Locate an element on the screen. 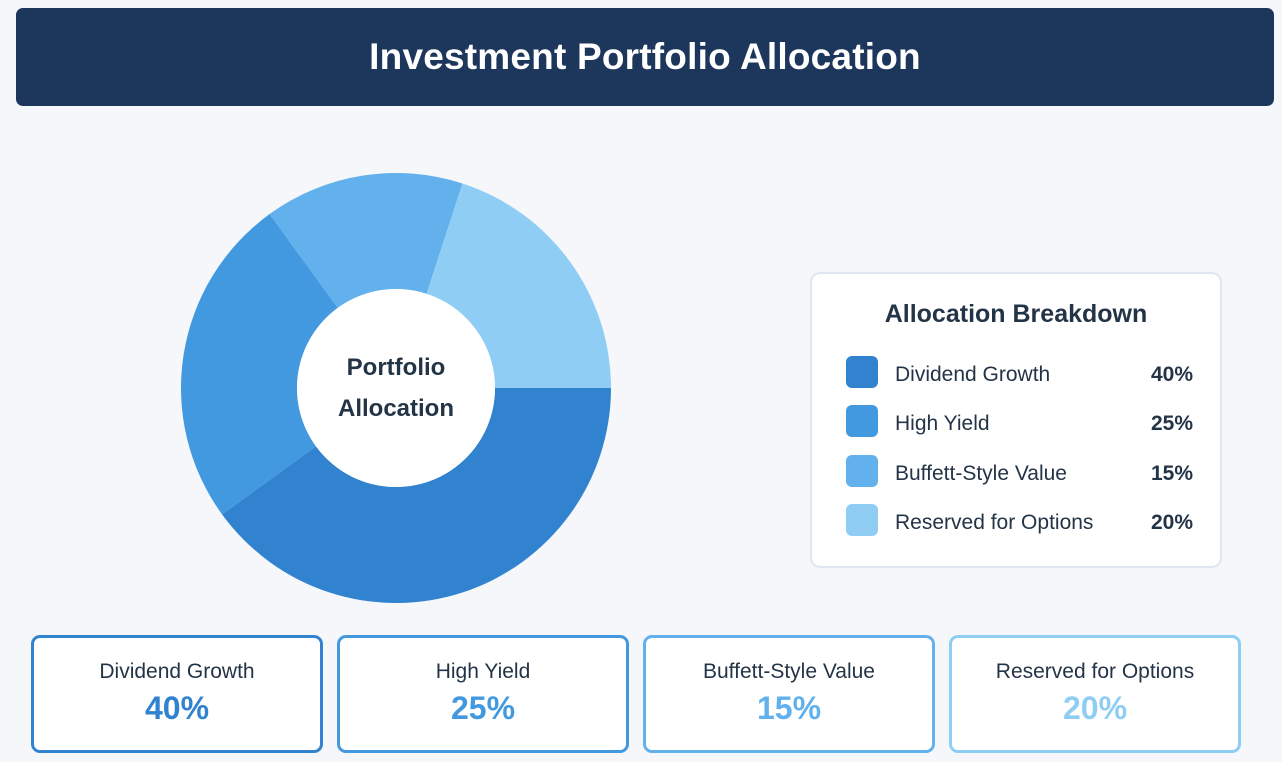 This screenshot has width=1282, height=762. legend-value: 15% is located at coordinates (1171, 473).